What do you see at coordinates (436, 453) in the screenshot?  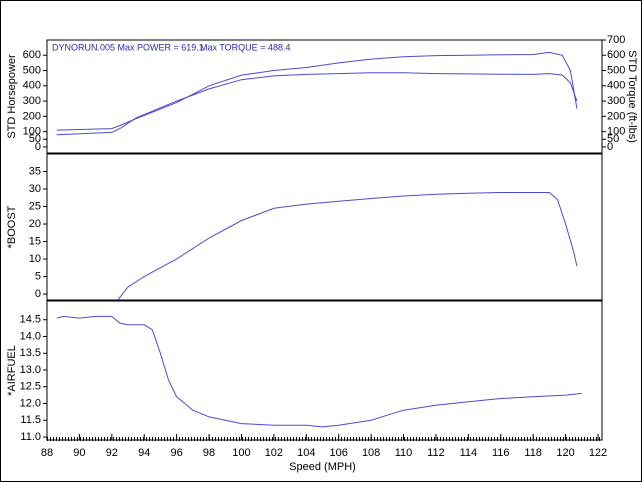 I see `x-tick-label: 112` at bounding box center [436, 453].